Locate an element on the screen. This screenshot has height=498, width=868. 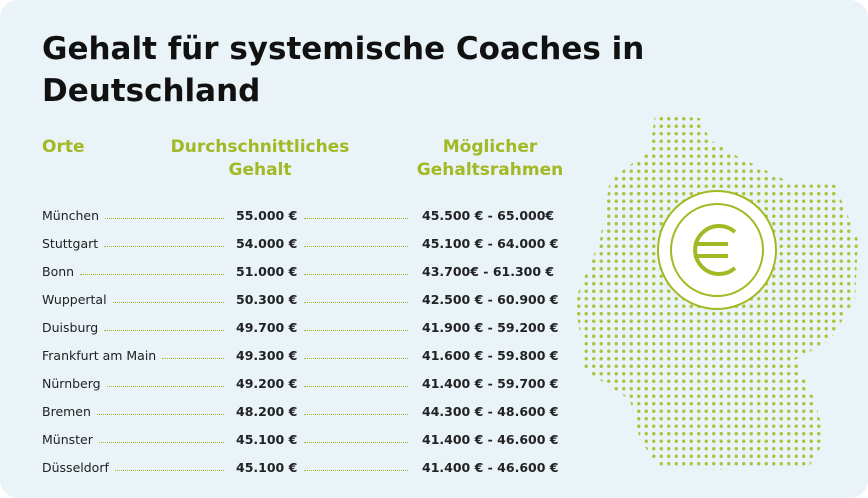
table-row: Stuttgart 54.000 € 45.100 € - 64.000 € is located at coordinates (302, 241).